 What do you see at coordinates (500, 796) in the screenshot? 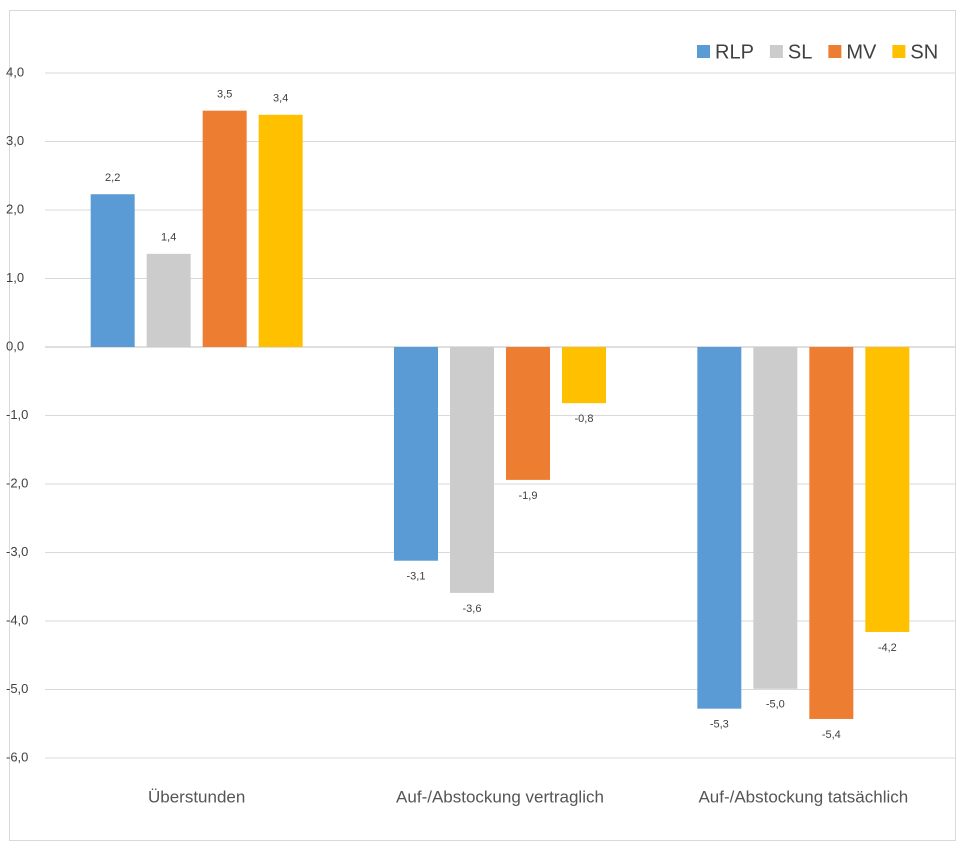
I see `x-tick-label: Auf-/Abstockung vertraglich` at bounding box center [500, 796].